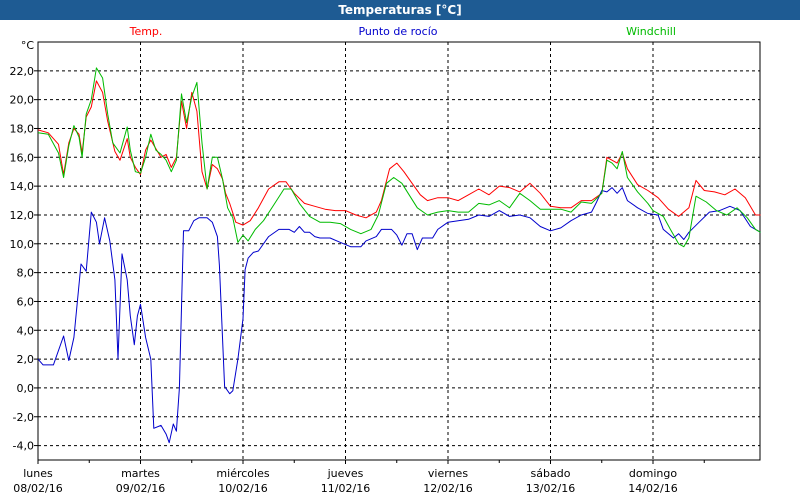 The height and width of the screenshot is (504, 800). What do you see at coordinates (652, 488) in the screenshot?
I see `x-tick-date-label: 14/02/16` at bounding box center [652, 488].